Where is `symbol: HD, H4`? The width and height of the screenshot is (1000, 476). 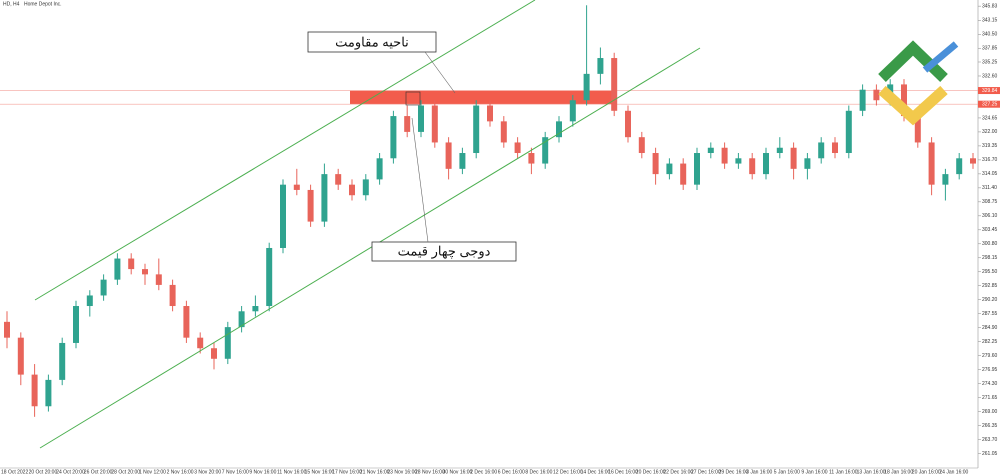
symbol: HD, H4 is located at coordinates (11, 4).